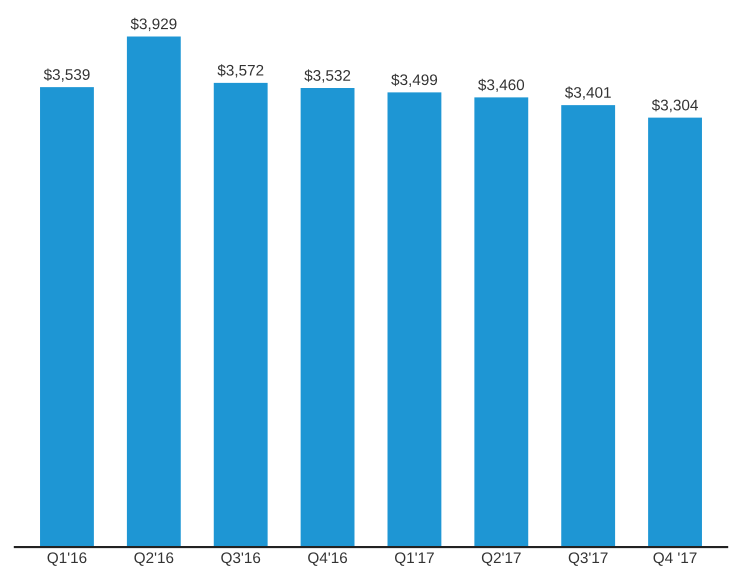 Image resolution: width=742 pixels, height=582 pixels. I want to click on x-tick-label: Q1'17, so click(414, 559).